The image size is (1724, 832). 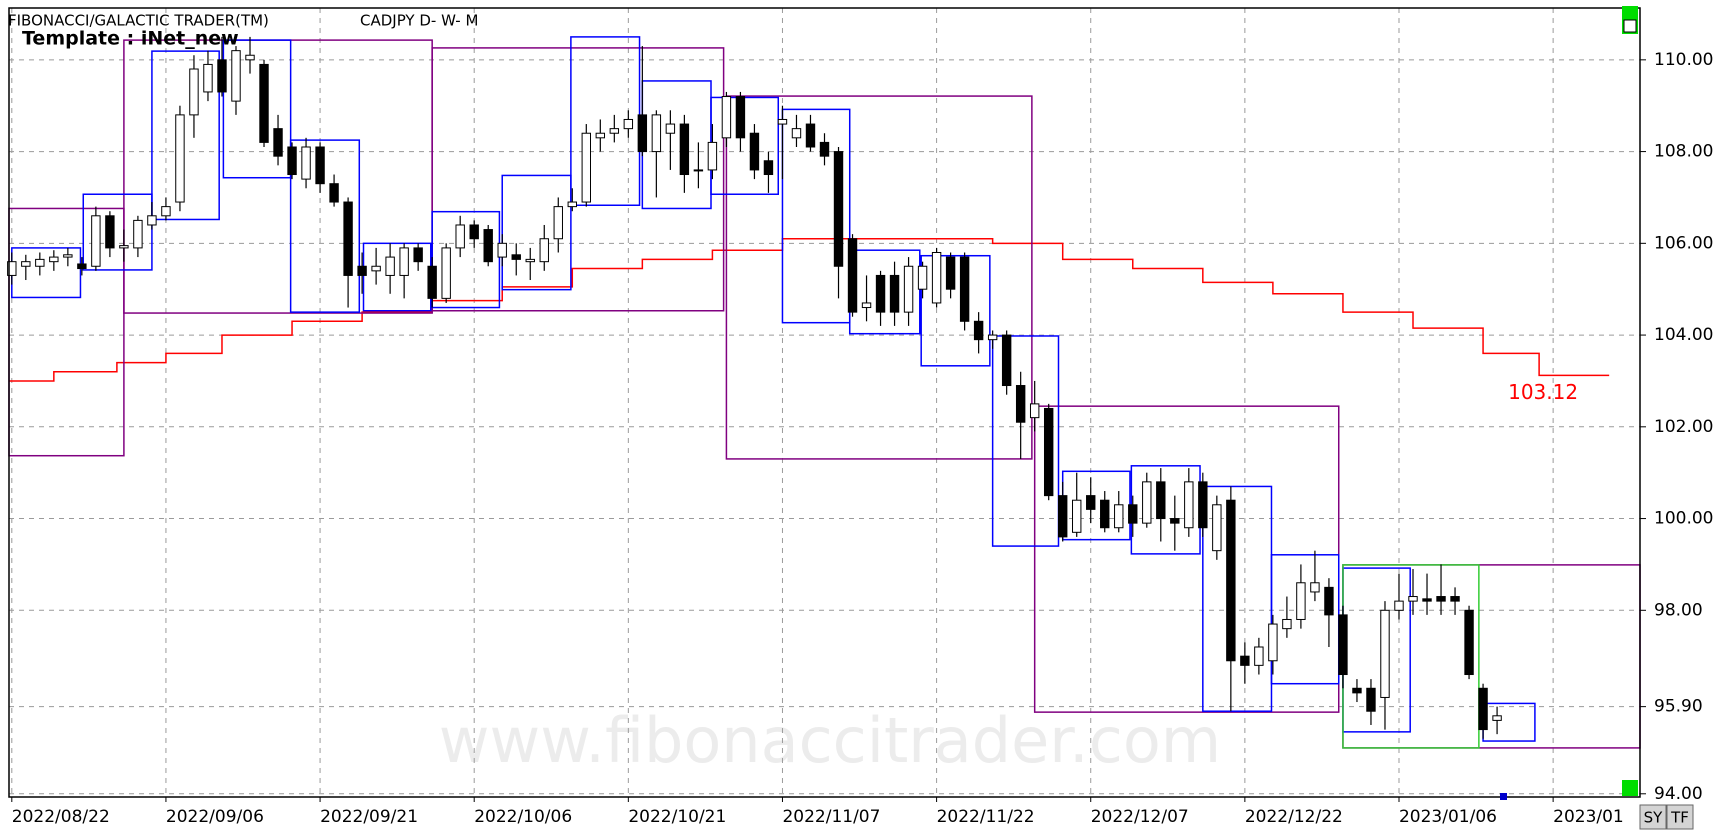 What do you see at coordinates (831, 817) in the screenshot?
I see `x-tick-label: 2022/11/07` at bounding box center [831, 817].